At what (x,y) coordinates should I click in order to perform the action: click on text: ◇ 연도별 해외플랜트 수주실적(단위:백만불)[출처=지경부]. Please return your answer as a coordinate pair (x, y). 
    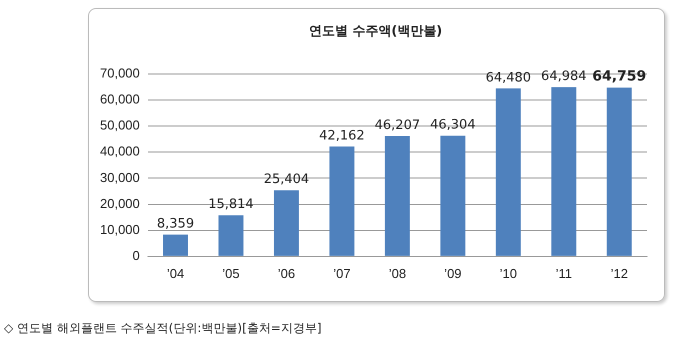
    Looking at the image, I should click on (163, 328).